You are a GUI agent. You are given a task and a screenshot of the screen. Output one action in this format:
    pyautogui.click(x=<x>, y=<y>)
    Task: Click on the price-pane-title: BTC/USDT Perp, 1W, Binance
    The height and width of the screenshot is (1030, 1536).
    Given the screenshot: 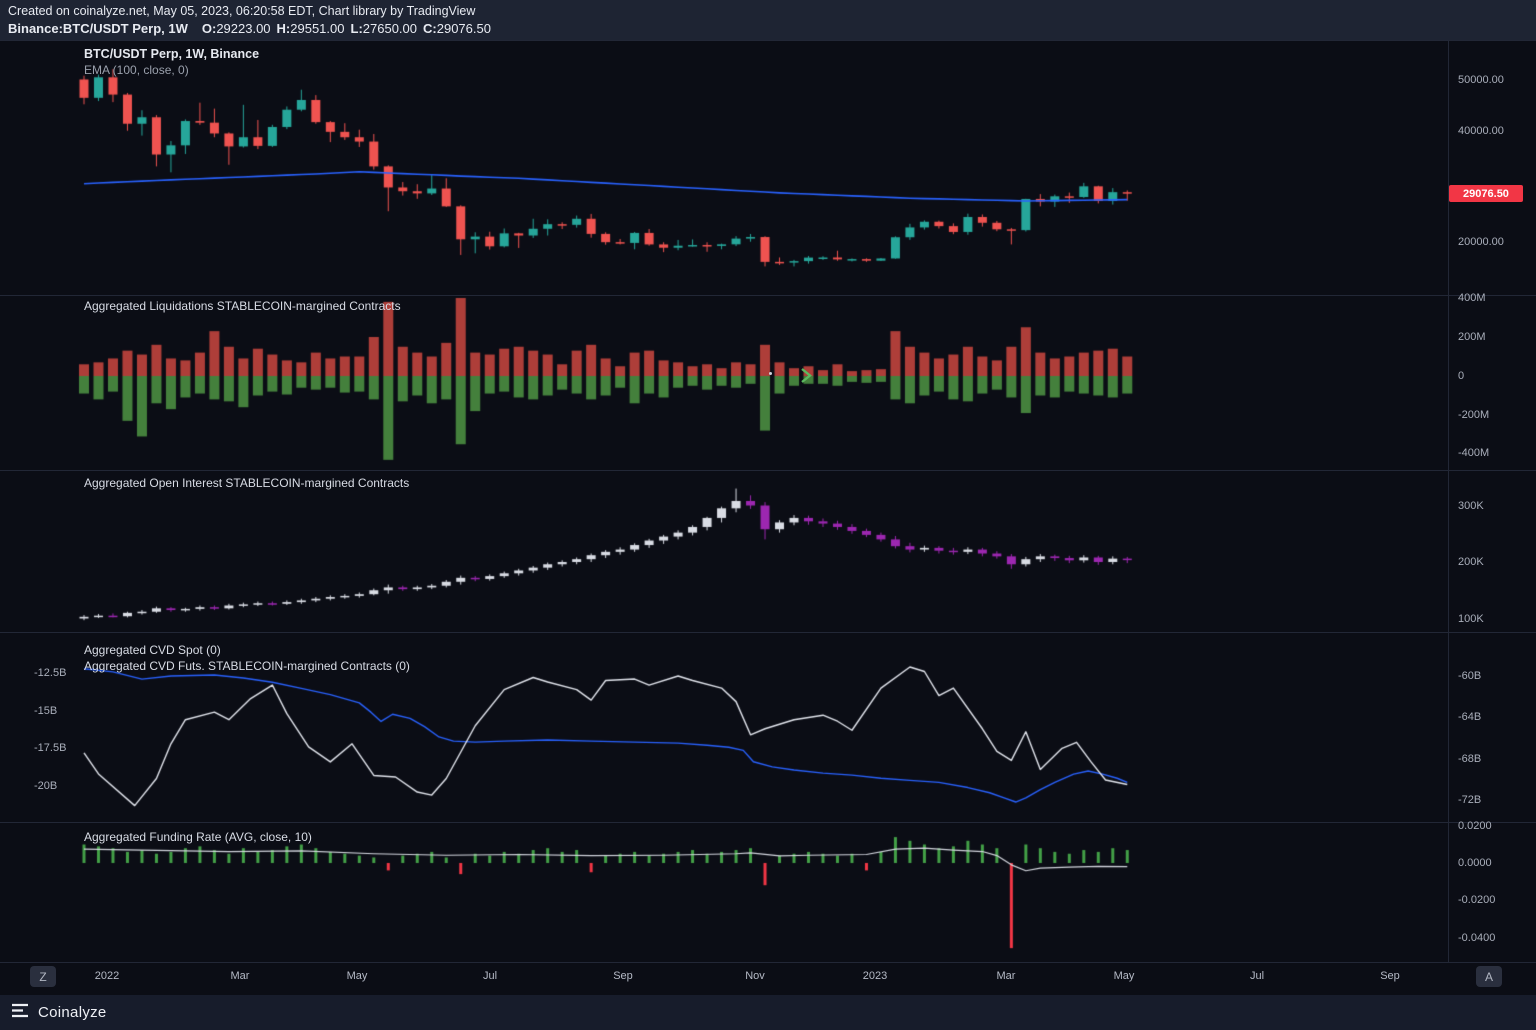 What is the action you would take?
    pyautogui.click(x=172, y=54)
    